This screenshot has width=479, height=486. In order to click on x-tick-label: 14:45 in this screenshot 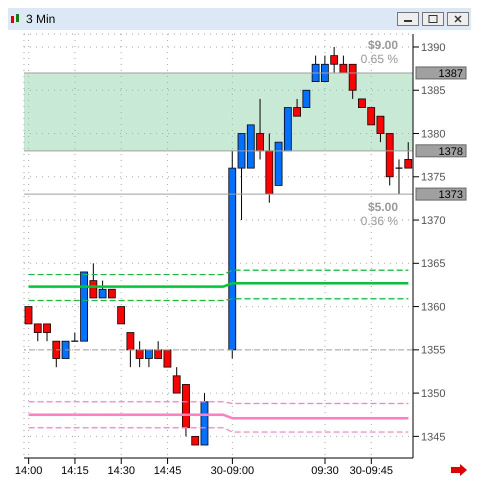, I will do `click(168, 470)`.